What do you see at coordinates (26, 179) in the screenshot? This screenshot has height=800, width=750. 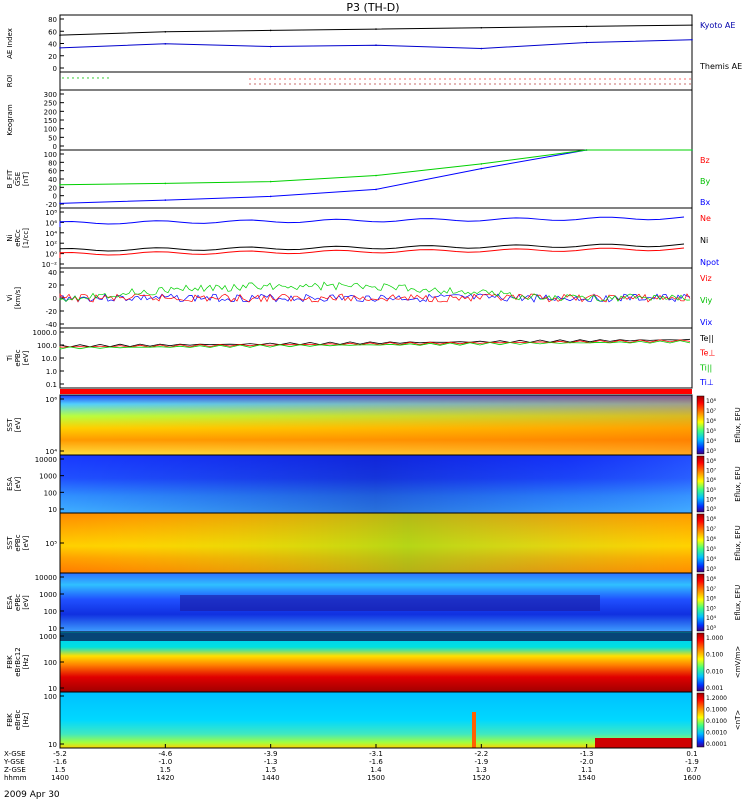 I see `bfit-ylabel: [nT]` at bounding box center [26, 179].